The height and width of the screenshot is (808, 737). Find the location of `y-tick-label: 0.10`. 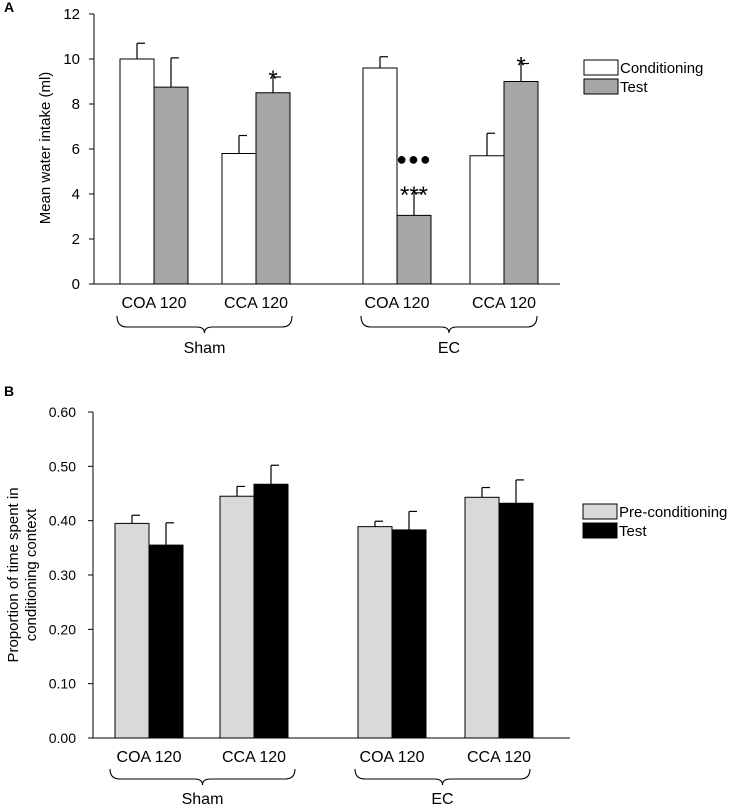

y-tick-label: 0.10 is located at coordinates (62, 684).